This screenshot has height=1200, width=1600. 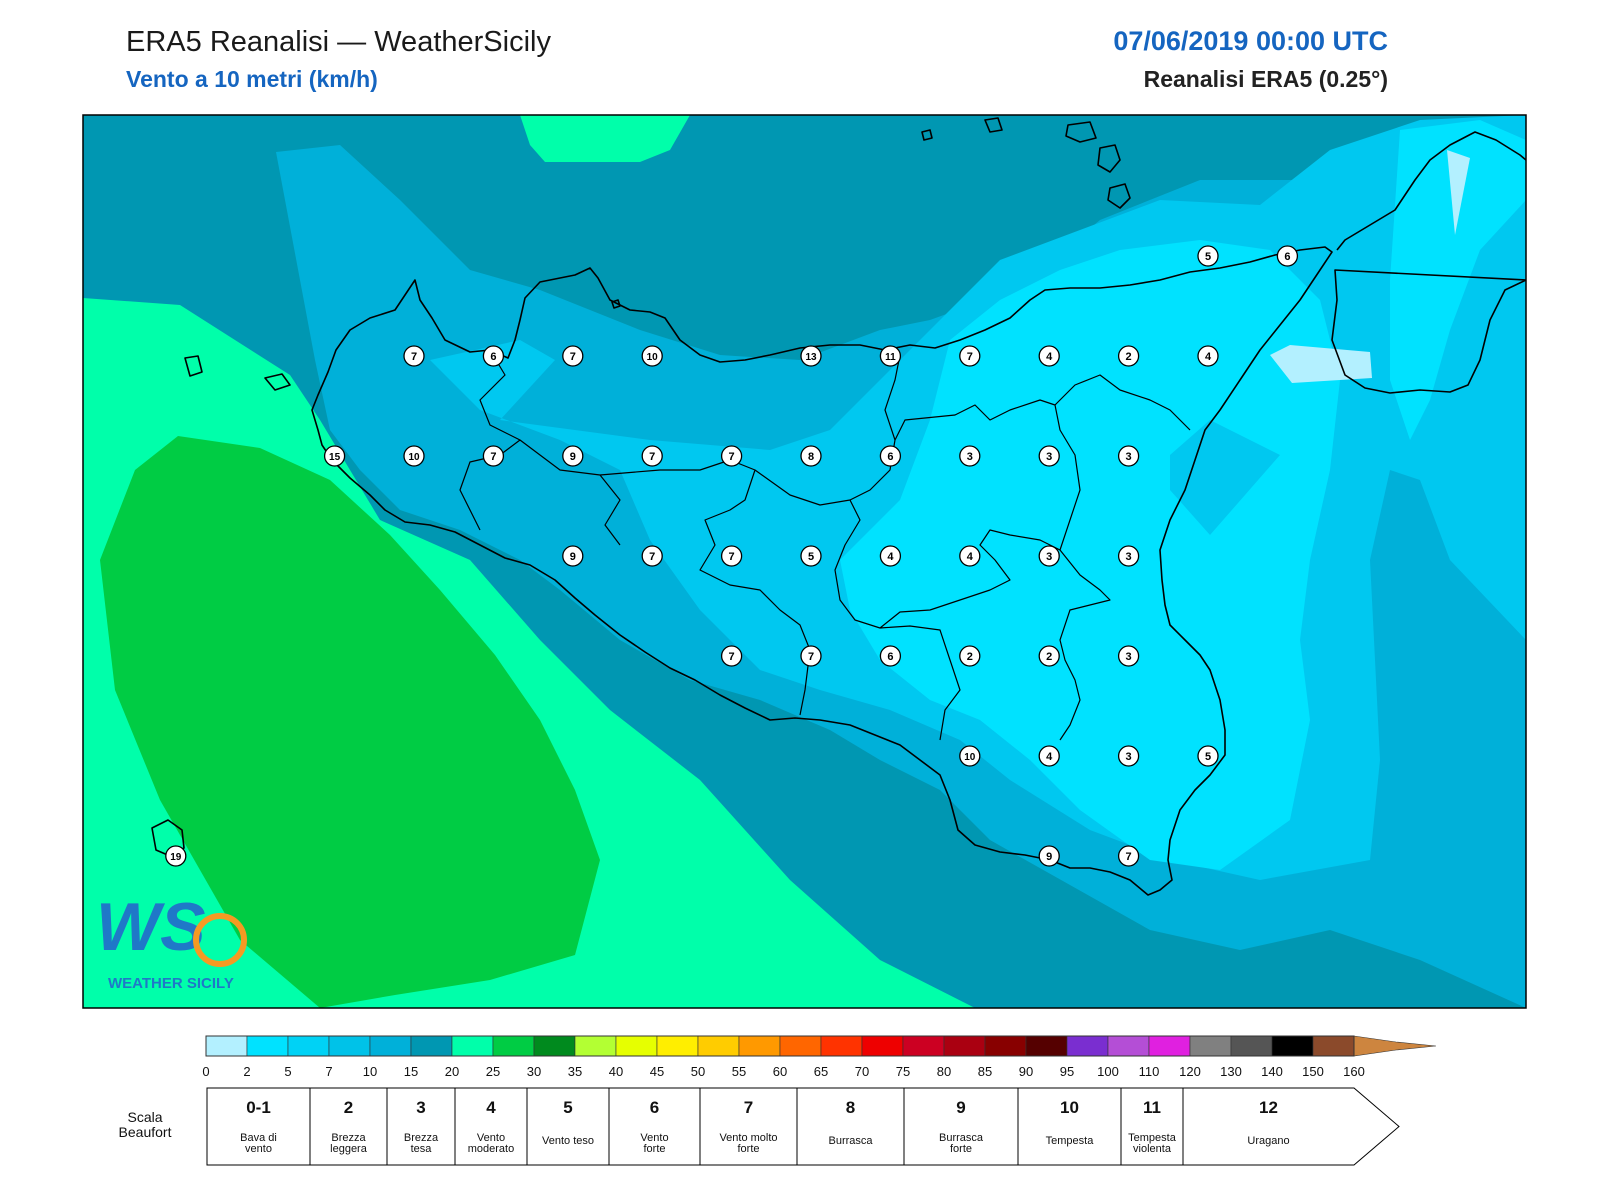 I want to click on beaufort-desc-line1: Burrasca, so click(x=850, y=1141).